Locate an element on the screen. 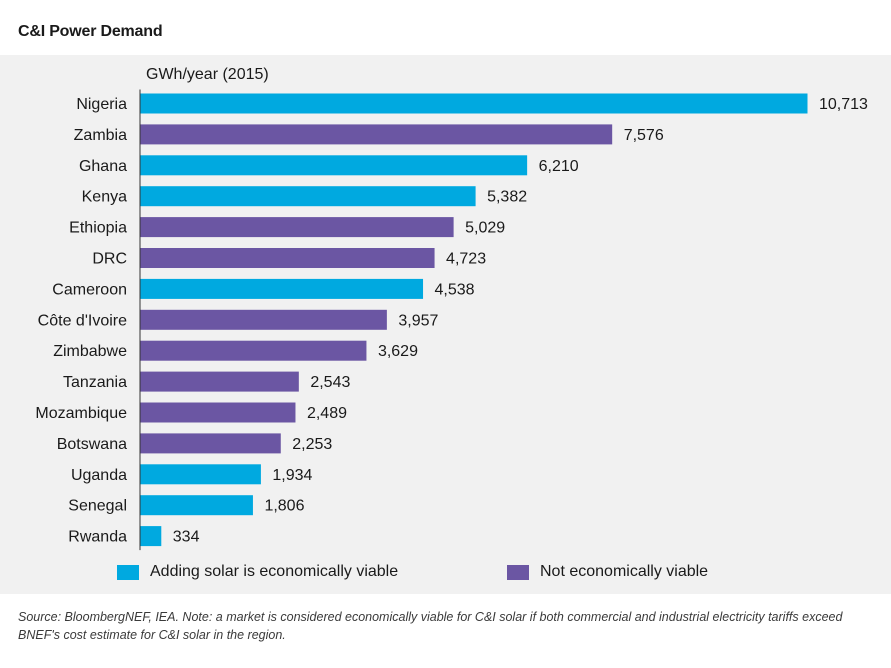 Image resolution: width=891 pixels, height=668 pixels. category-label: Ethiopia is located at coordinates (98, 228).